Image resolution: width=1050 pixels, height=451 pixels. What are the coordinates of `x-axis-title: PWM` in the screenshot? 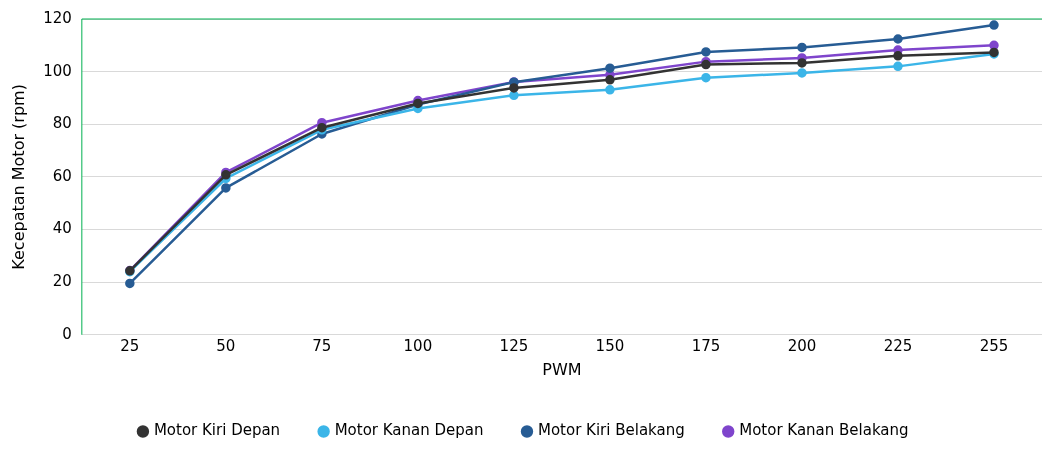 It's located at (562, 369).